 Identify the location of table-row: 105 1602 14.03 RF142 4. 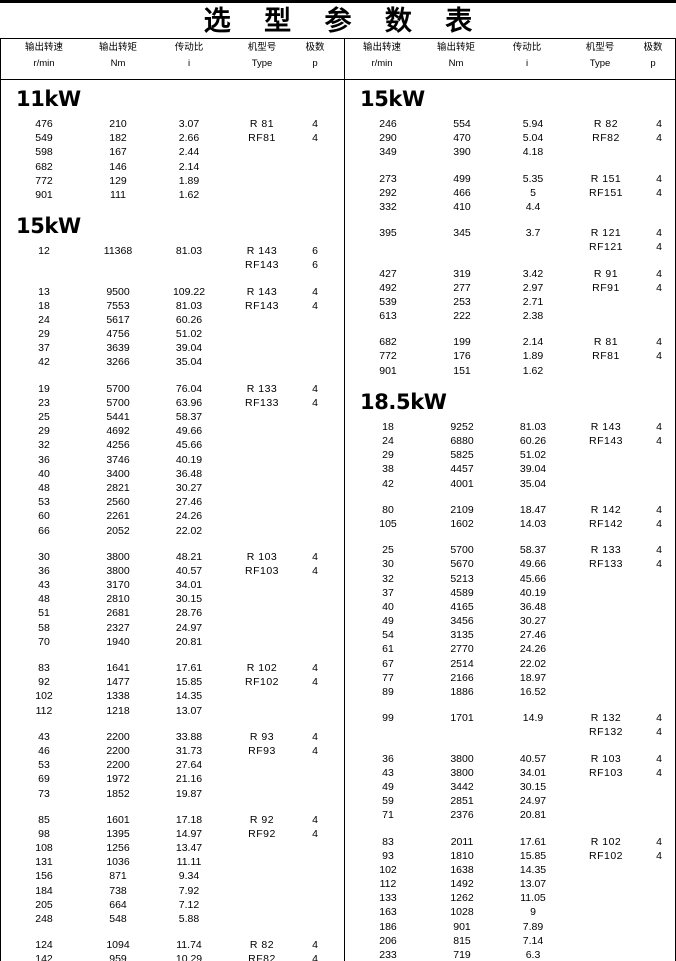
(510, 524).